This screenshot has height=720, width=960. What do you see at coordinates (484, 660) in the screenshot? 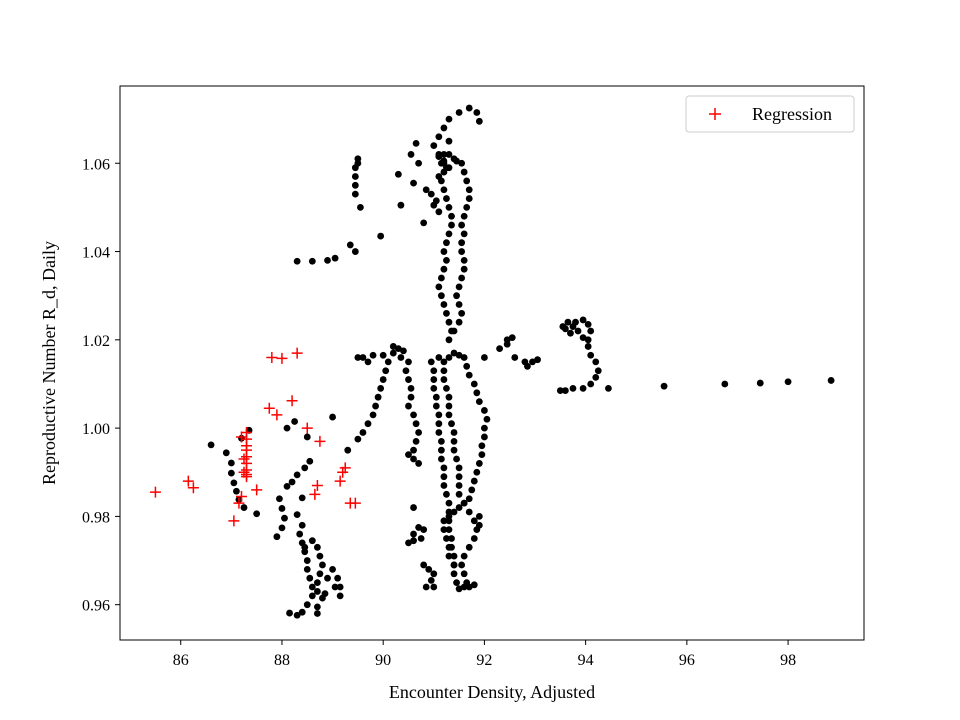
I see `x-tick-label: 92` at bounding box center [484, 660].